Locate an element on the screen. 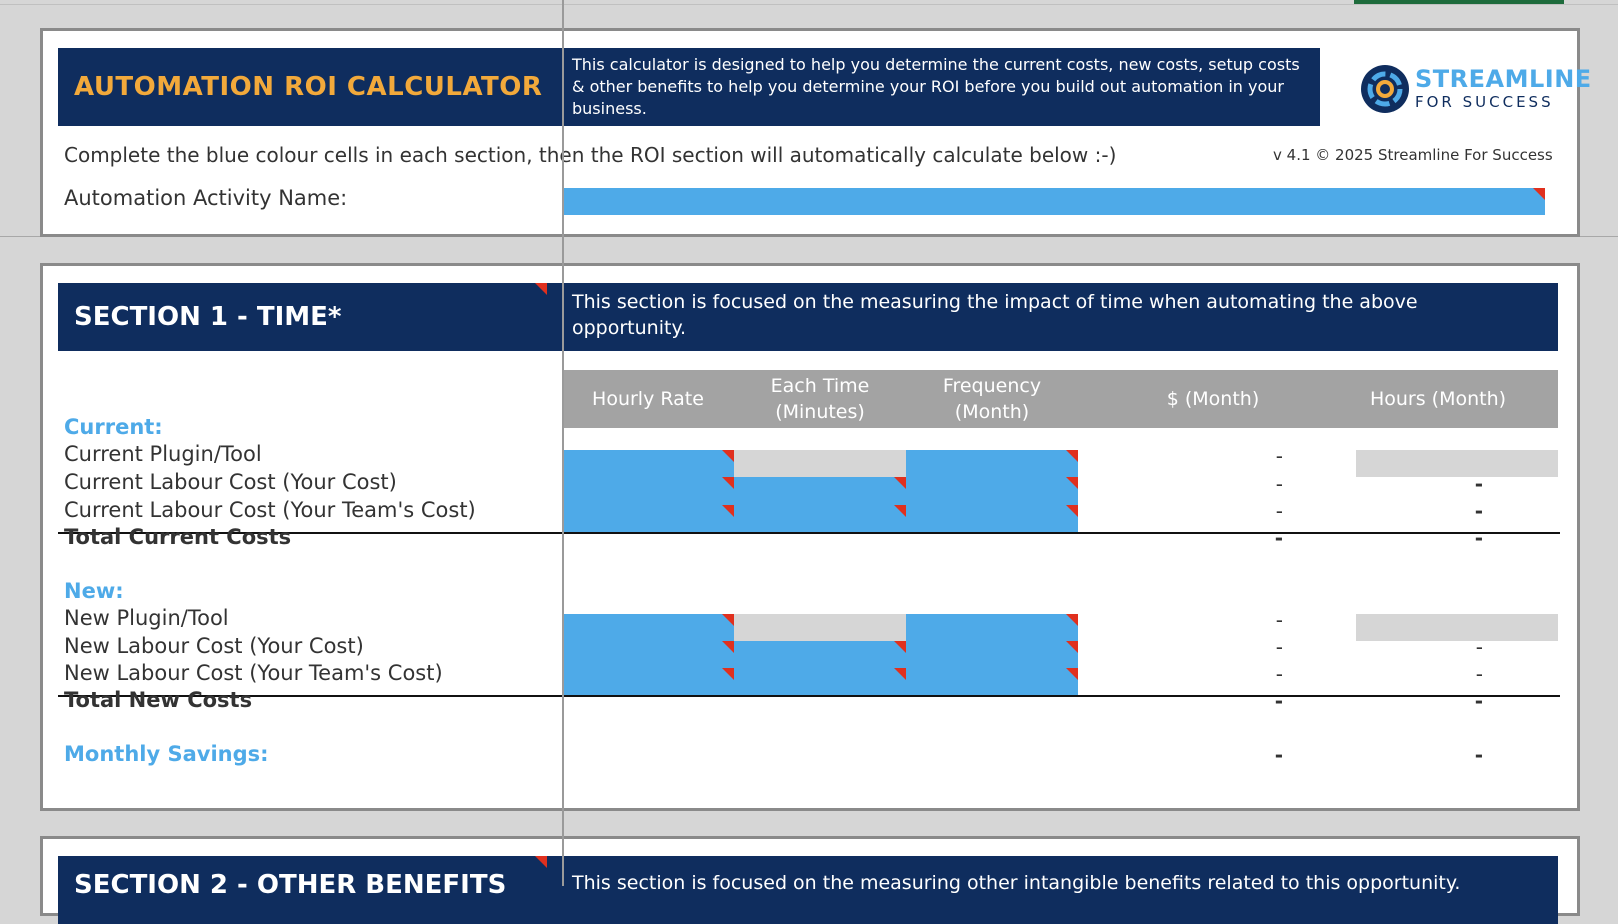 Image resolution: width=1618 pixels, height=924 pixels. freeze-pane-divider is located at coordinates (563, 443).